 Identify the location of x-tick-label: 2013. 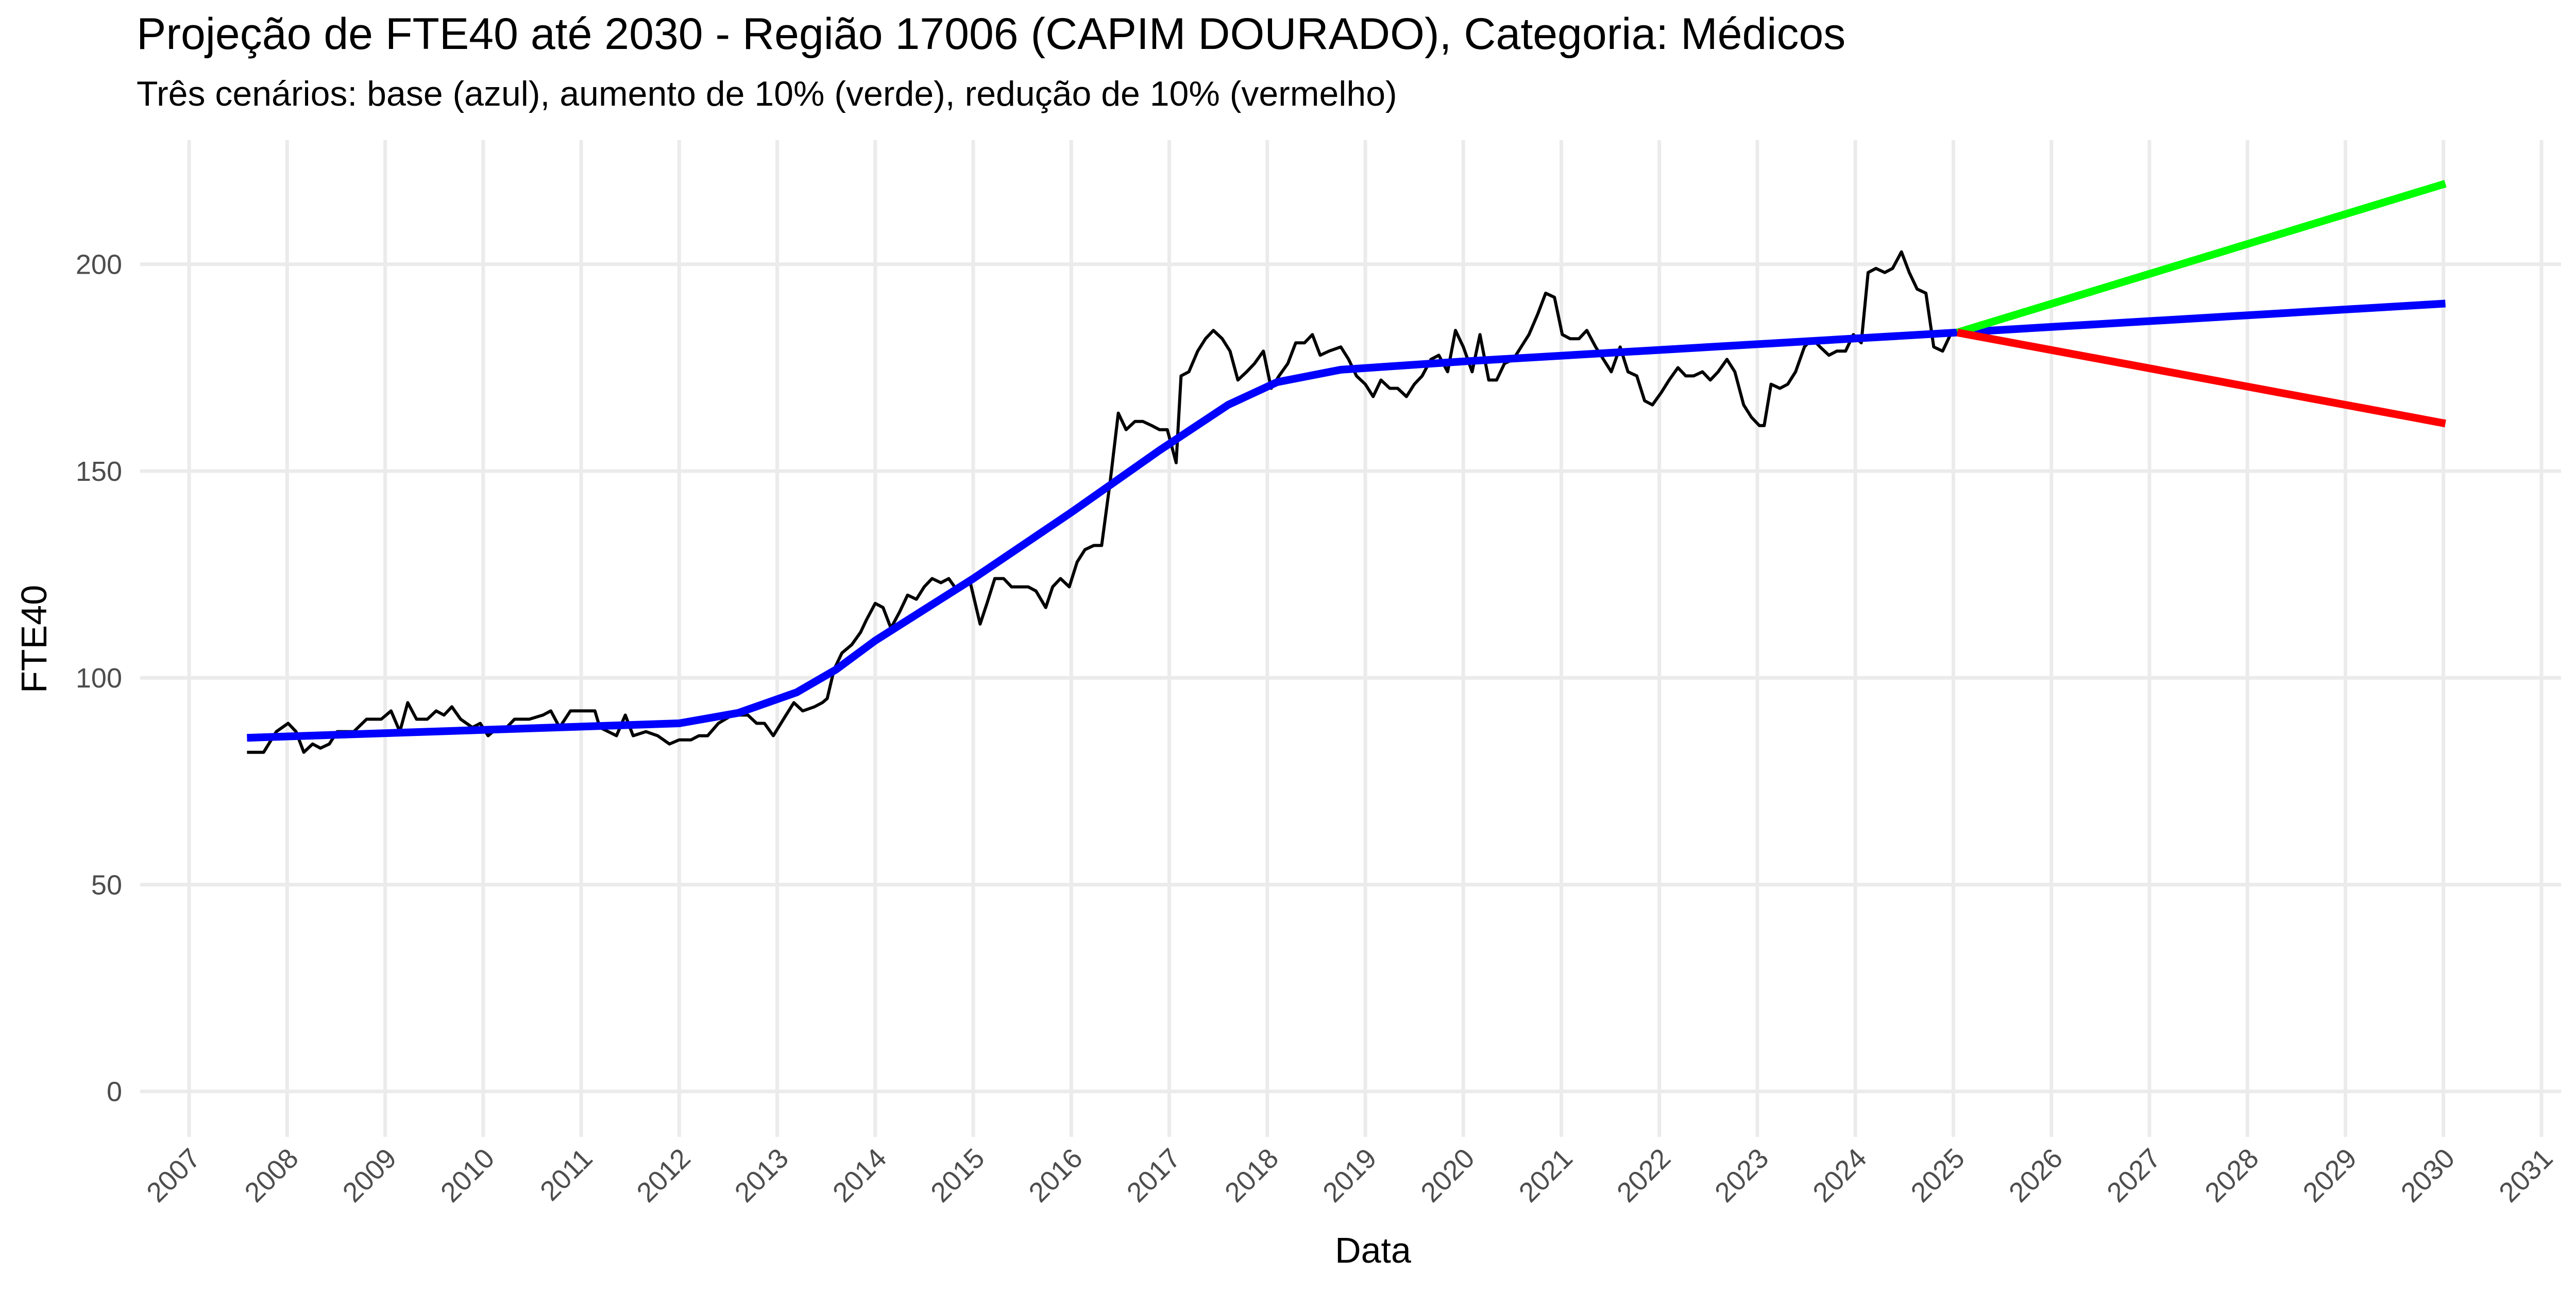
(761, 1175).